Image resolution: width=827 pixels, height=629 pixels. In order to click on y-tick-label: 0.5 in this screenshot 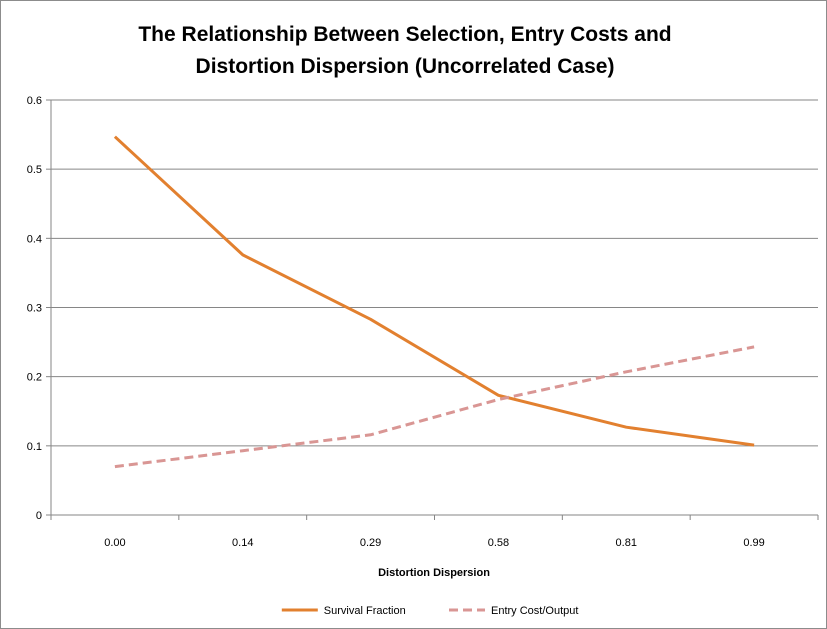, I will do `click(34, 170)`.